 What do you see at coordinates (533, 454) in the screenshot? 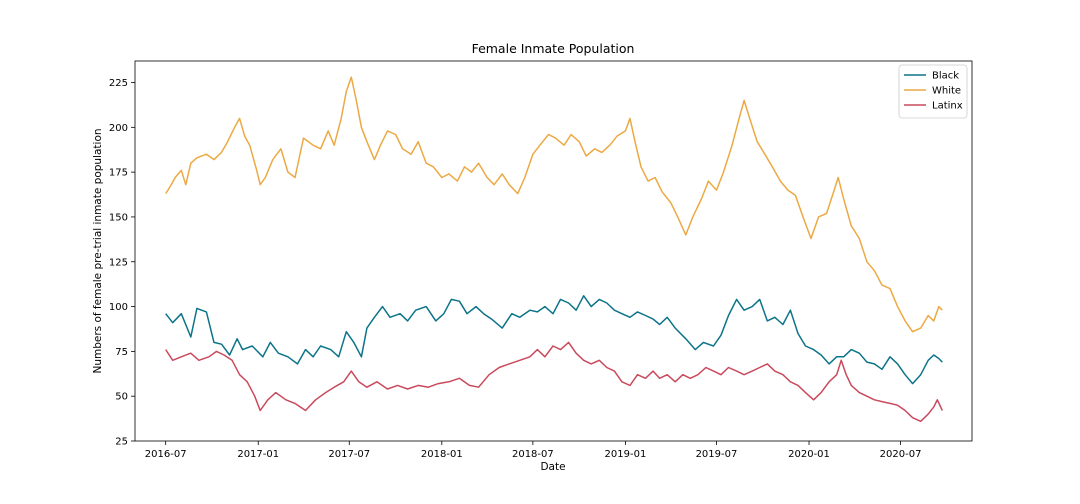
I see `x-tick-label: 2018-07` at bounding box center [533, 454].